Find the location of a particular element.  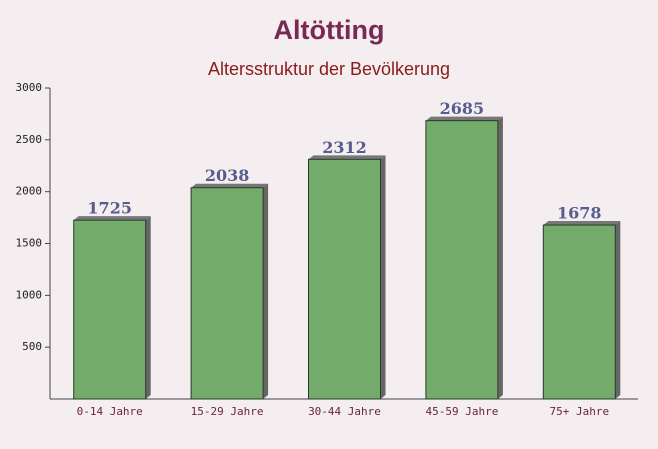

chart-subtitle: Altersstruktur der Bevölkerung is located at coordinates (329, 69).